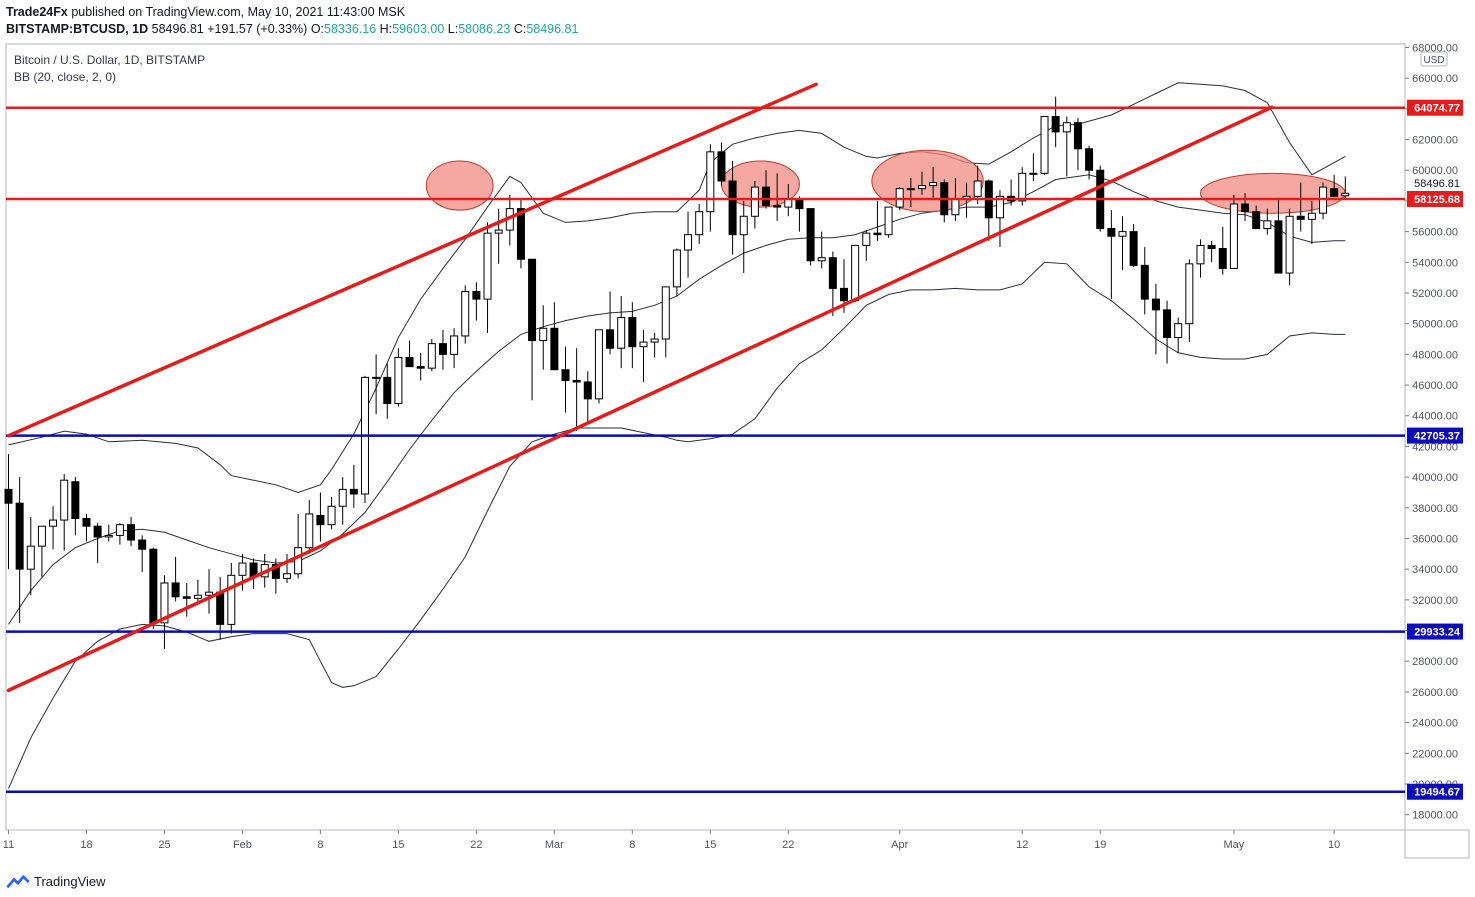 The width and height of the screenshot is (1475, 897). I want to click on axis-corner, so click(1437, 844).